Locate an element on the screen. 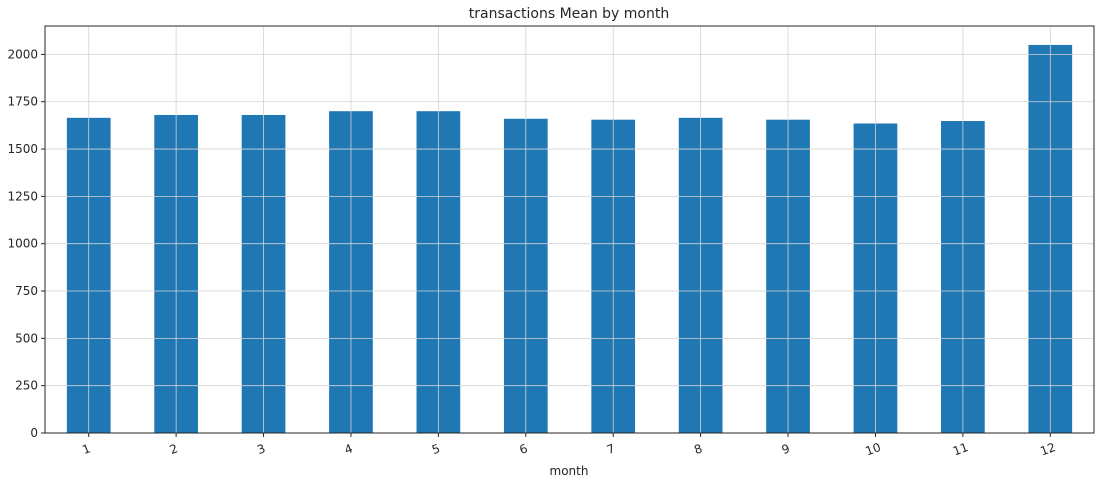 The height and width of the screenshot is (485, 1099). x-tick-label: 10 is located at coordinates (873, 449).